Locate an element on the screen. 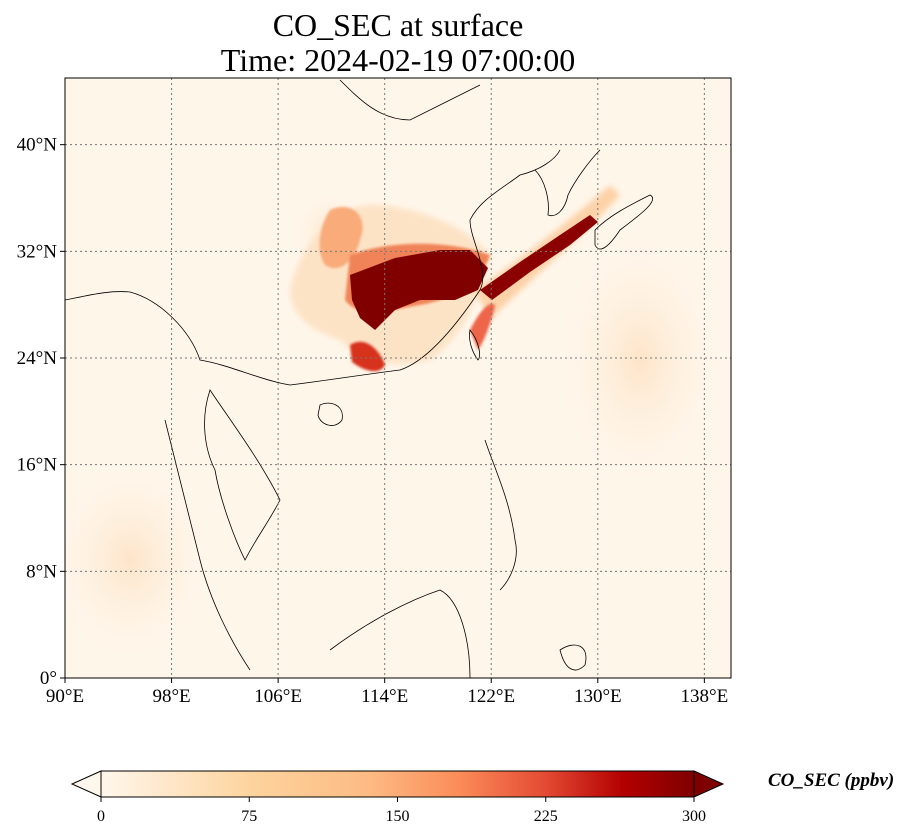 The width and height of the screenshot is (916, 836). y-axis-ticks: 0° 8°N 16°N 24°N 32°N 40°N is located at coordinates (41, 412).